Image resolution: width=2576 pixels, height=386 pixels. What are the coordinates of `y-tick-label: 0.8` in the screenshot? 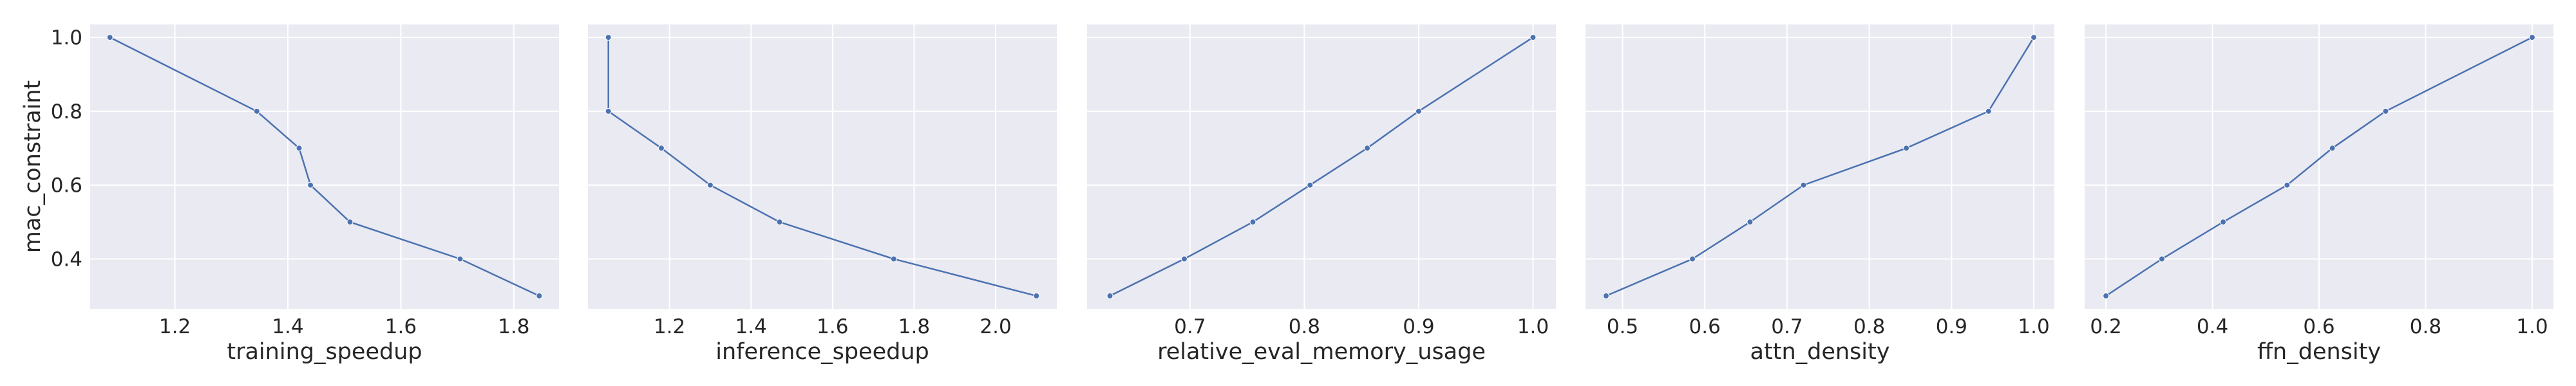 It's located at (66, 112).